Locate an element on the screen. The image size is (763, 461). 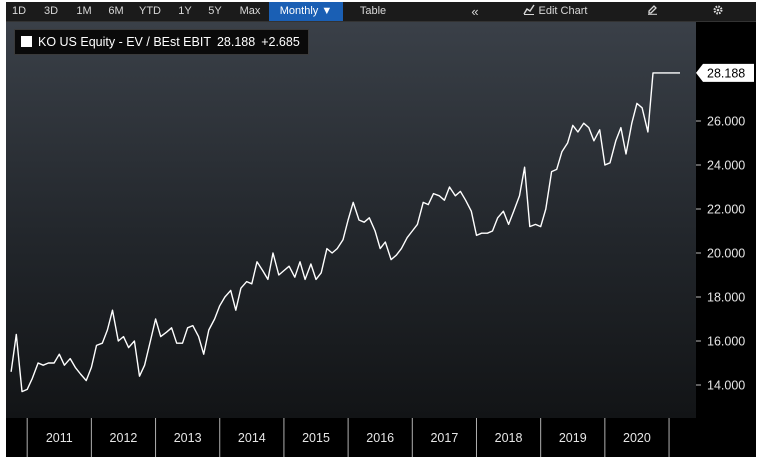
legend-change: +2.685 is located at coordinates (280, 42).